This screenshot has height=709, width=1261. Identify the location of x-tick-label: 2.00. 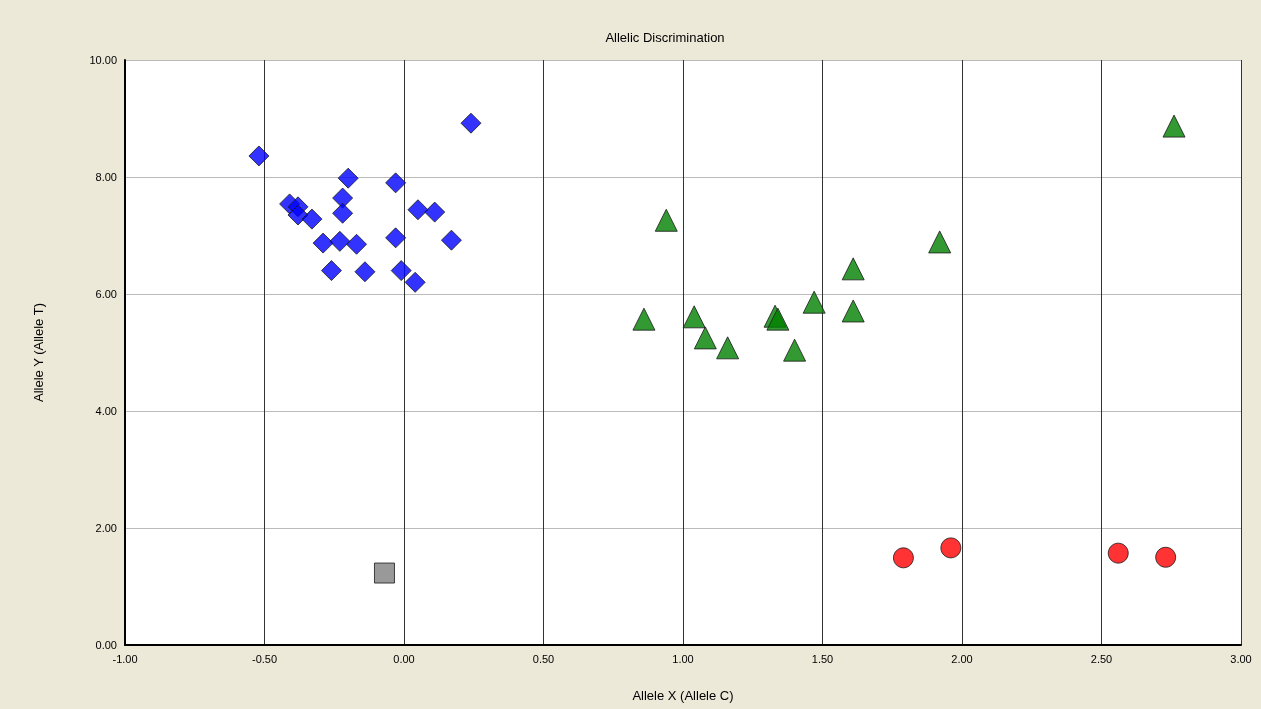
(962, 658).